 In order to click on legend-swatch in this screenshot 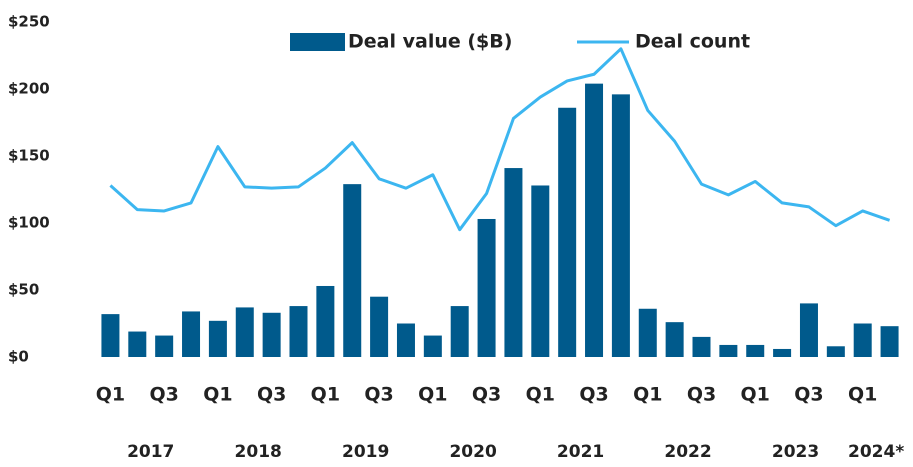, I will do `click(317, 42)`.